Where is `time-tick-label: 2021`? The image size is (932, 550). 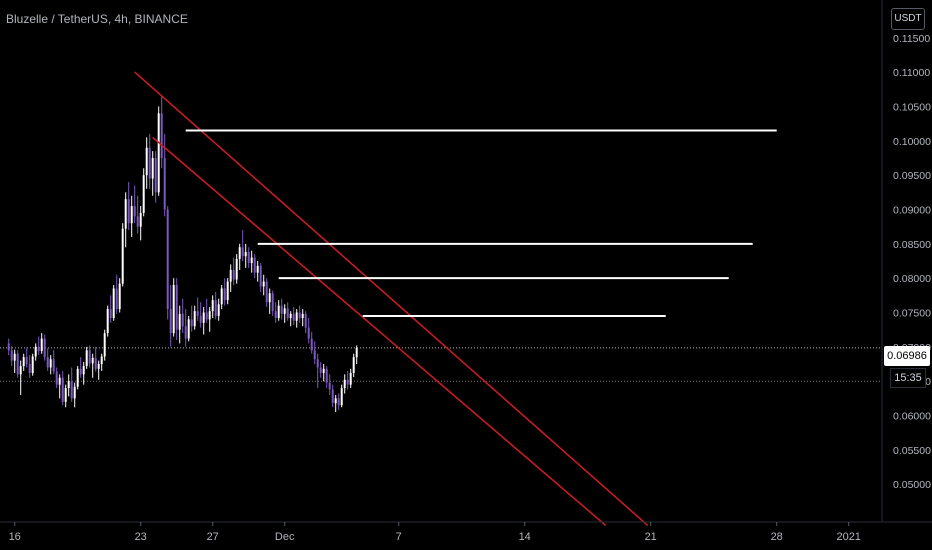
time-tick-label: 2021 is located at coordinates (848, 537).